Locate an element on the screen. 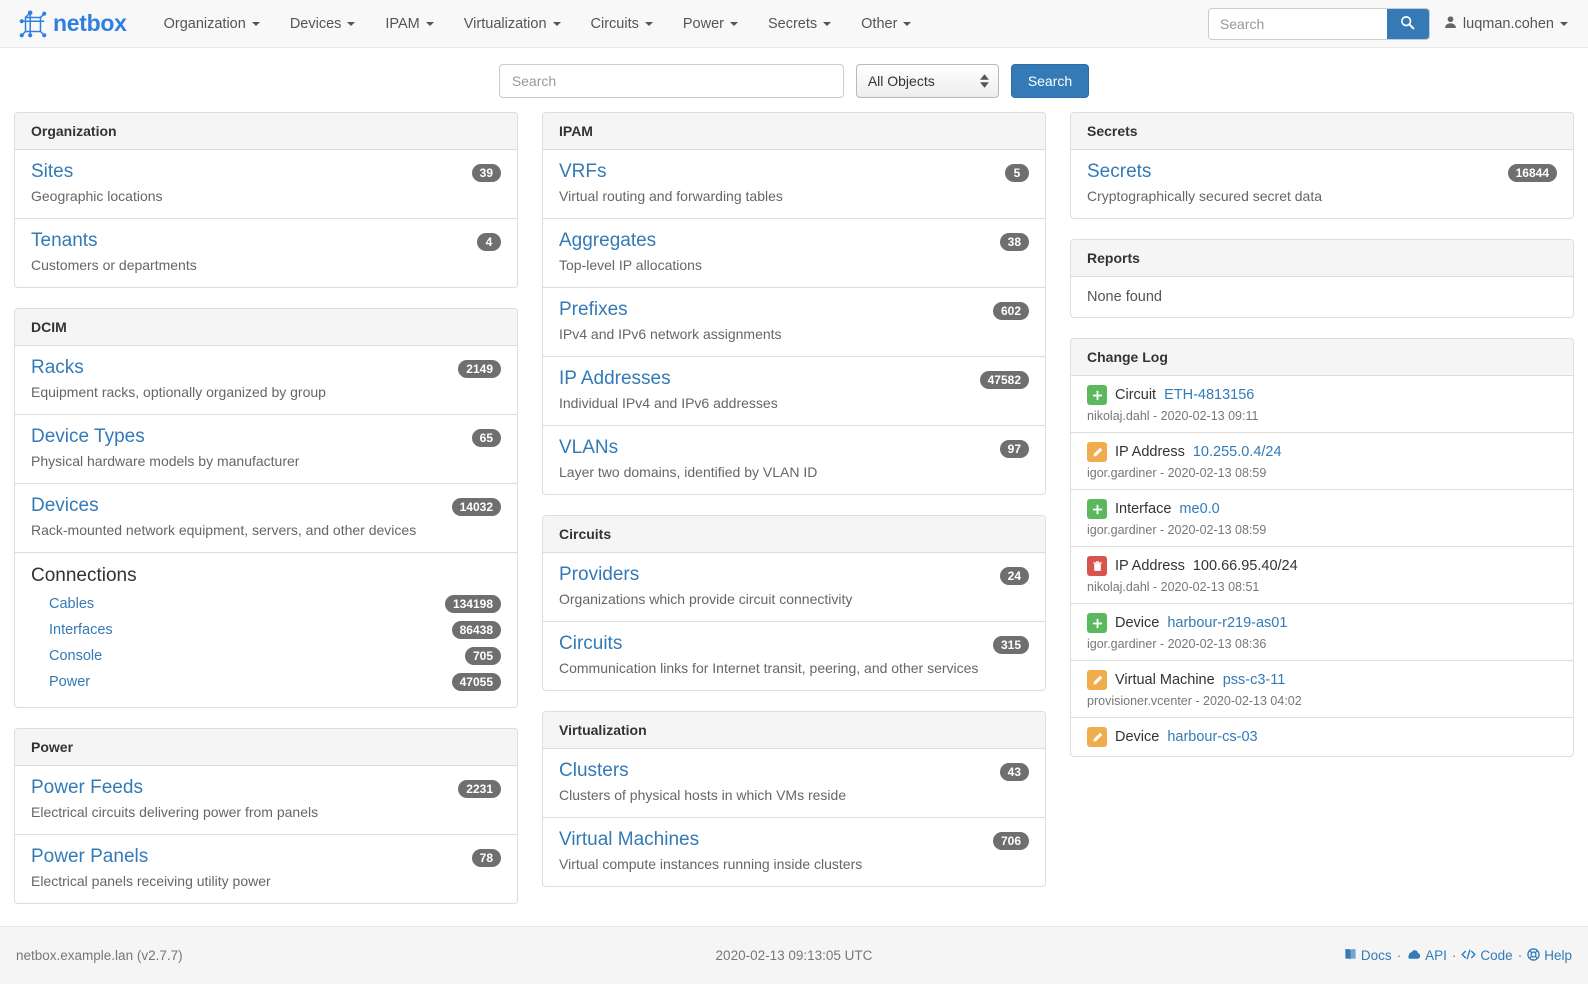  changelog-object-link: me0.0 is located at coordinates (1199, 509).